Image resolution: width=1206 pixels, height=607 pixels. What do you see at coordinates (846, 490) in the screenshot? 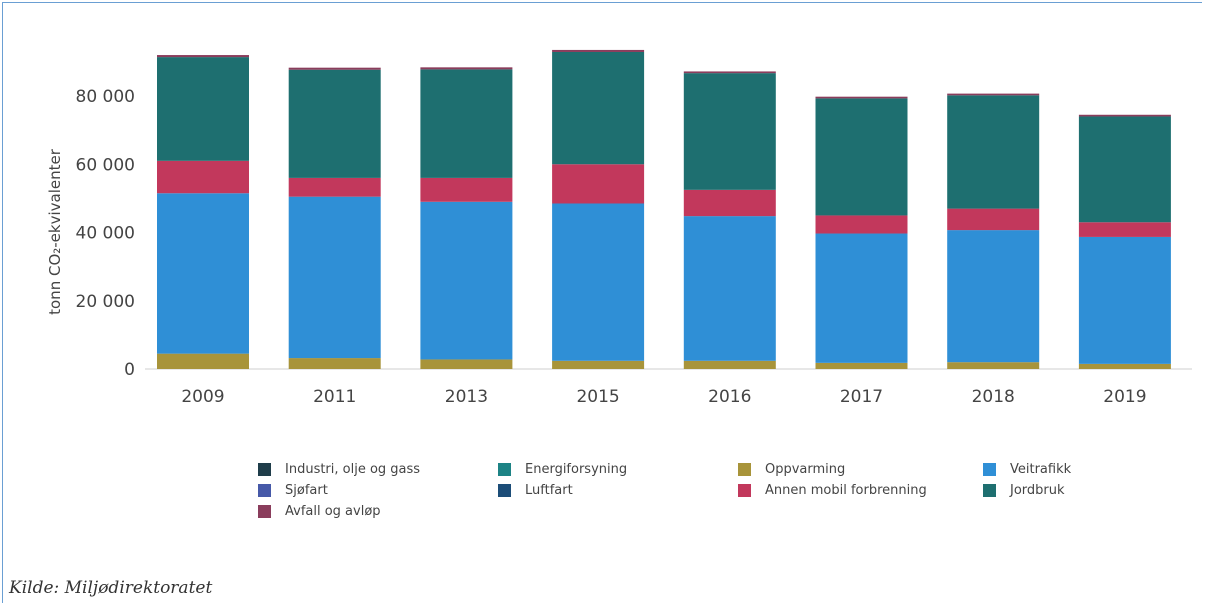
I see `legend-label: Annen mobil forbrenning` at bounding box center [846, 490].